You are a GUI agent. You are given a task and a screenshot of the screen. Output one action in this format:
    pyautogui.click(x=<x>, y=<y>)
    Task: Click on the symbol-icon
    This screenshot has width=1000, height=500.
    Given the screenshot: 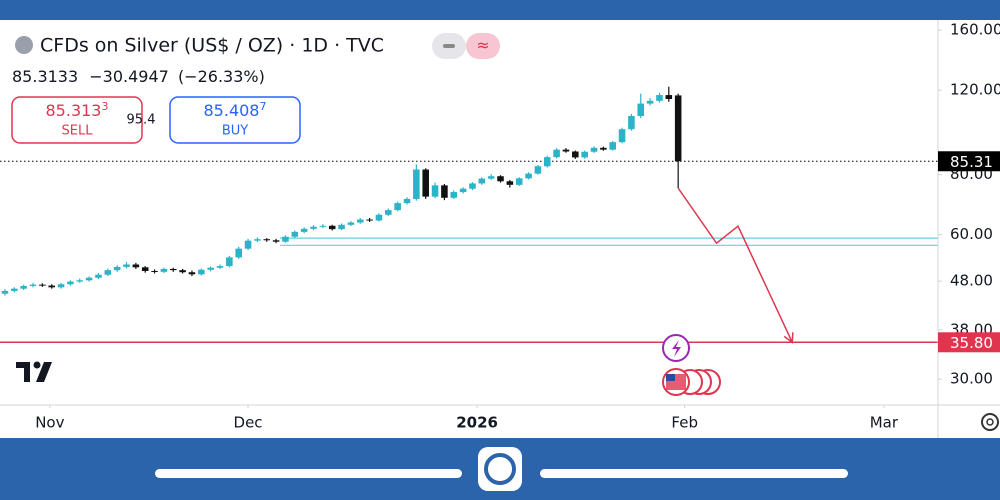 What is the action you would take?
    pyautogui.click(x=24, y=45)
    